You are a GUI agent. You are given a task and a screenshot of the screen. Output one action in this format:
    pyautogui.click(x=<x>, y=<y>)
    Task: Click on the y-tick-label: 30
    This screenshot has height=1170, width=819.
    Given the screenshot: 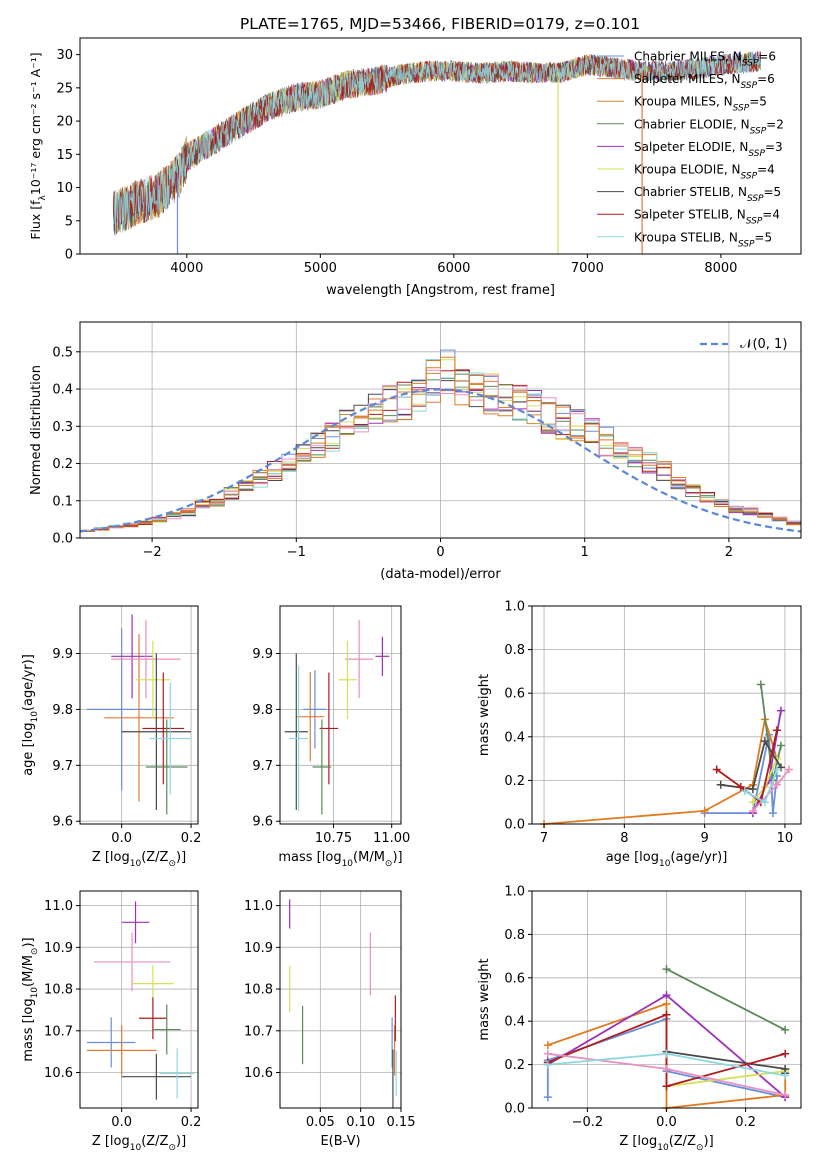 What is the action you would take?
    pyautogui.click(x=64, y=55)
    